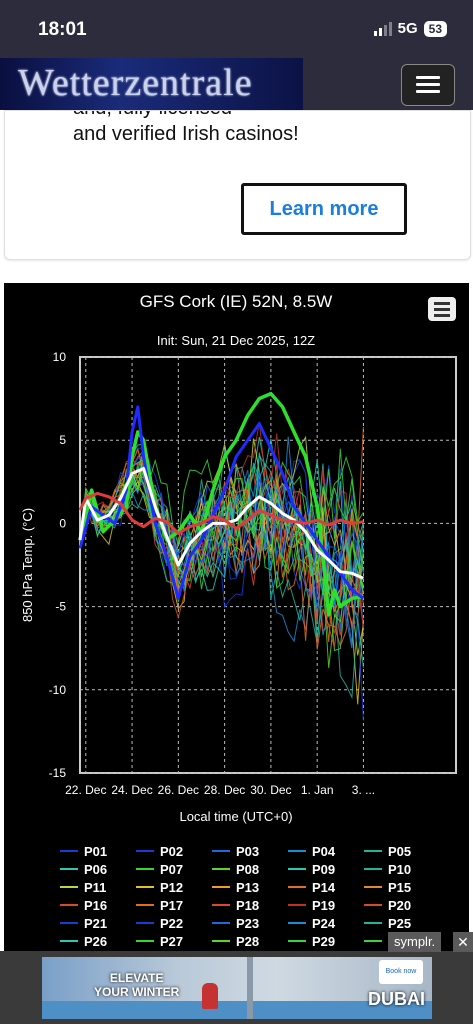 The image size is (473, 1024). I want to click on legend-item: P23, so click(247, 923).